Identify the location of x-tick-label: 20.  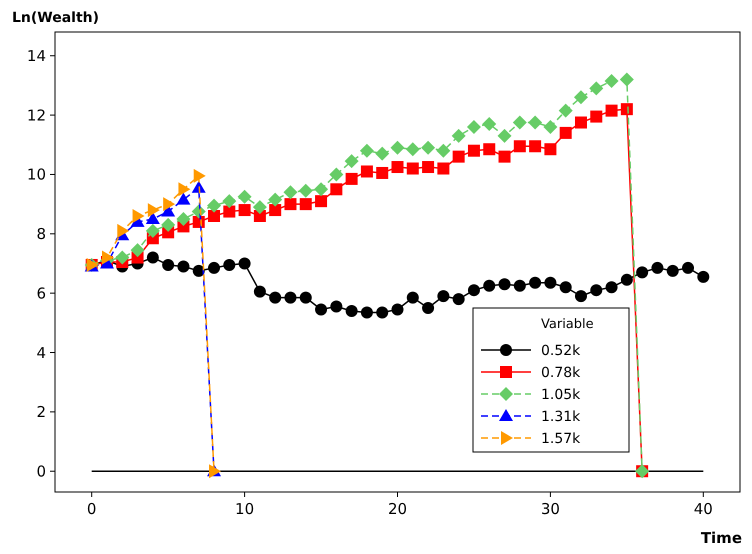
(398, 509).